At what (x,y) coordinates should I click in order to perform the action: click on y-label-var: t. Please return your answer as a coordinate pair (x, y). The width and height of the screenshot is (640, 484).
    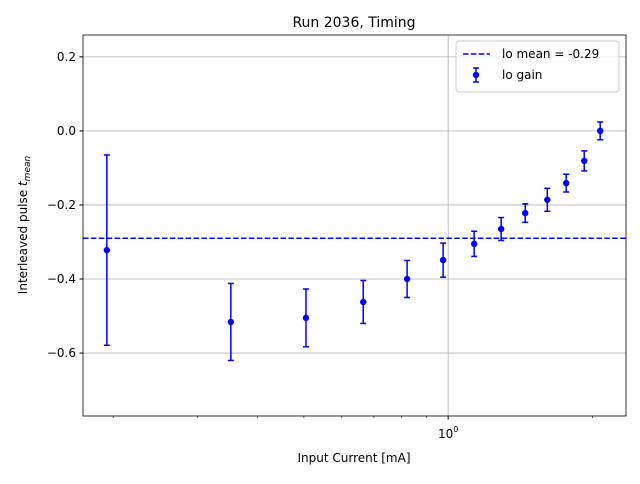
    Looking at the image, I should click on (23, 183).